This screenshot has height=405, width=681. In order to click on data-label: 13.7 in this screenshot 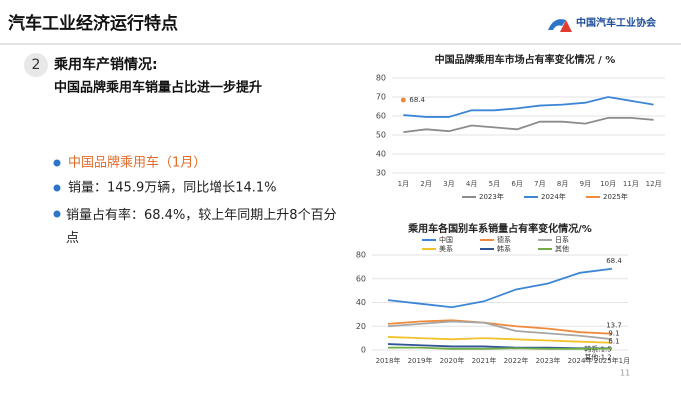, I will do `click(614, 326)`.